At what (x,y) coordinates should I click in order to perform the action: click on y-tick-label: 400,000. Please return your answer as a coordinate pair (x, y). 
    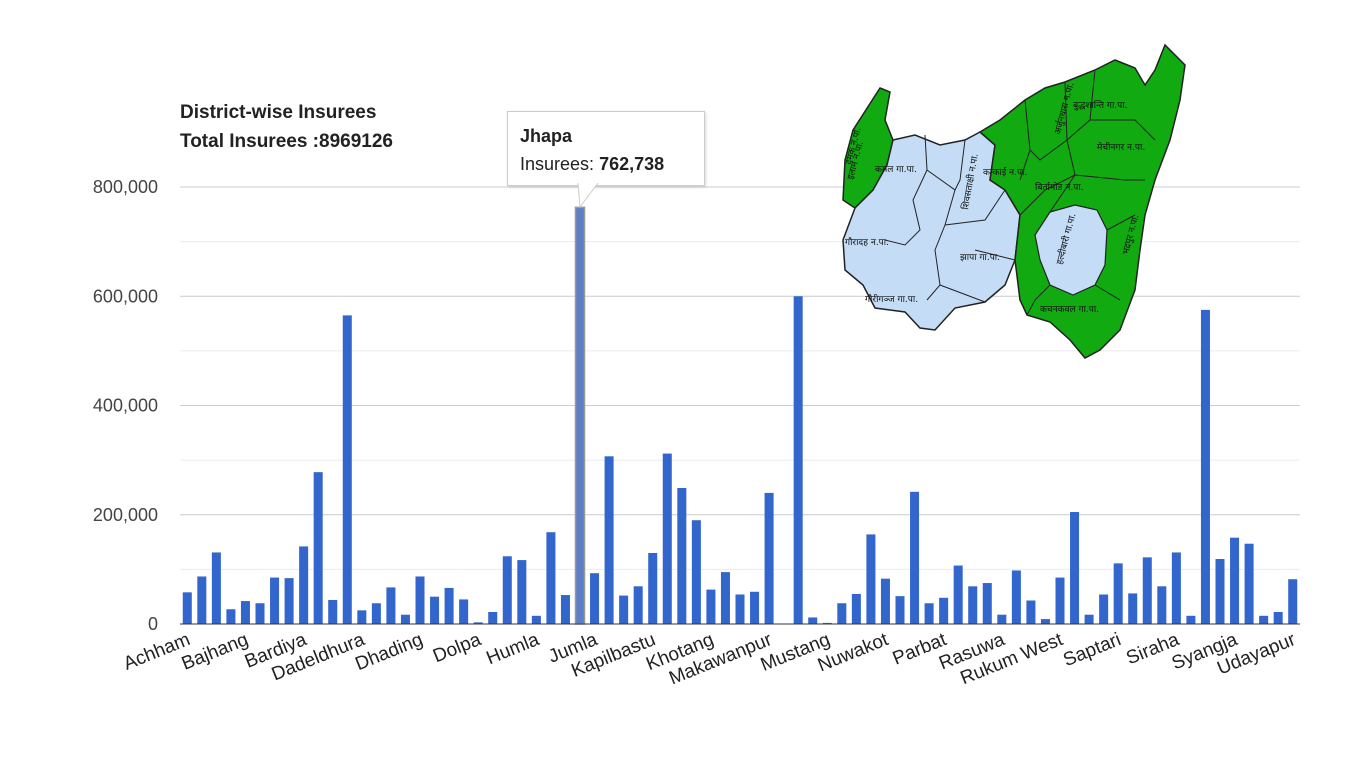
    Looking at the image, I should click on (125, 406).